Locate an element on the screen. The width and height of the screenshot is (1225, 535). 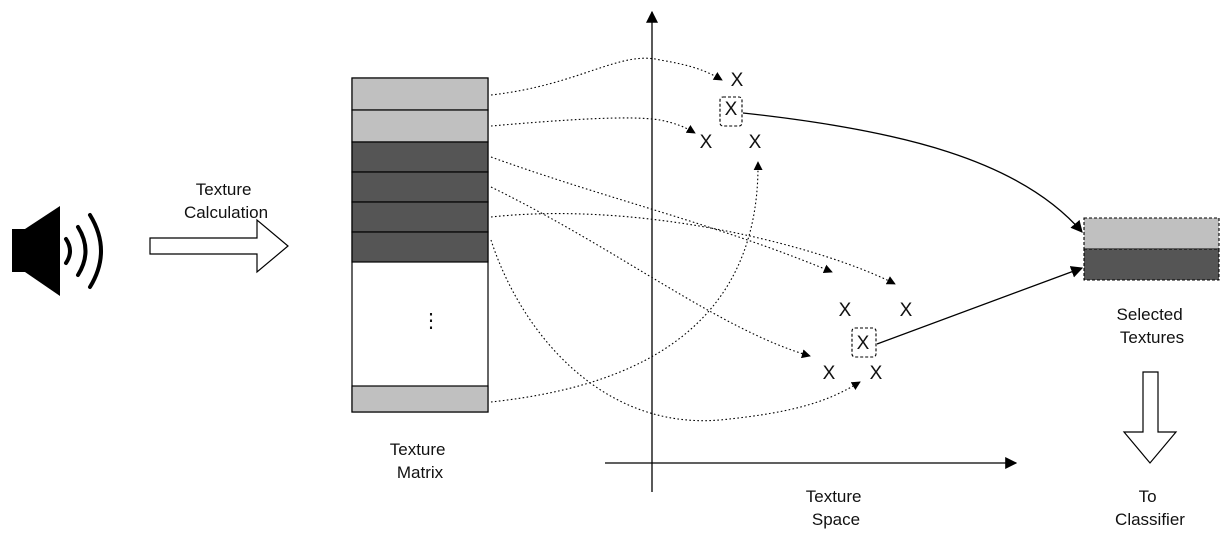
svg-text: To Classifier is located at coordinates (1150, 508).